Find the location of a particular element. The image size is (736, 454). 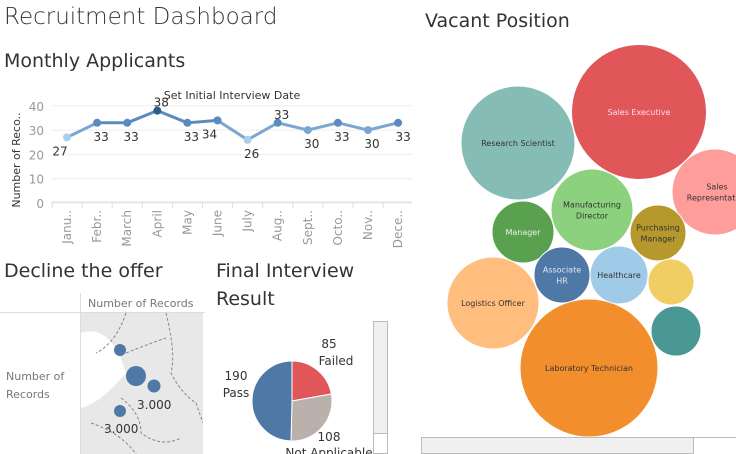

x-tick-label: Aug.. is located at coordinates (278, 225).